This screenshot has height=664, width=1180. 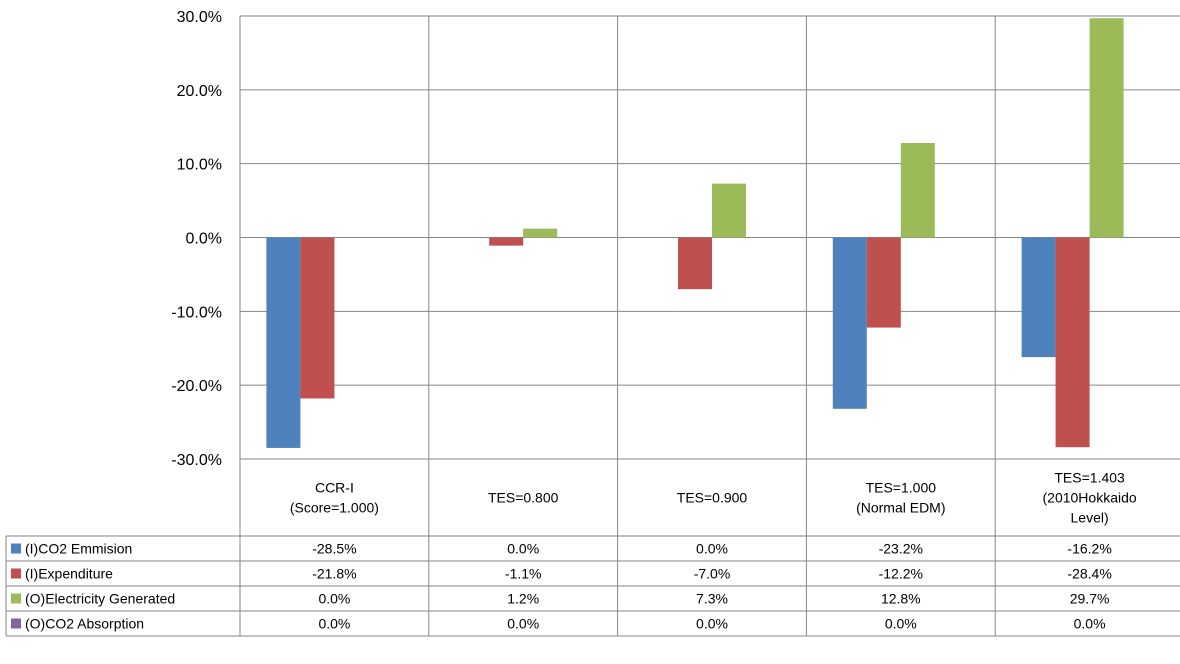 What do you see at coordinates (901, 599) in the screenshot?
I see `data-table-cell: 12.8%` at bounding box center [901, 599].